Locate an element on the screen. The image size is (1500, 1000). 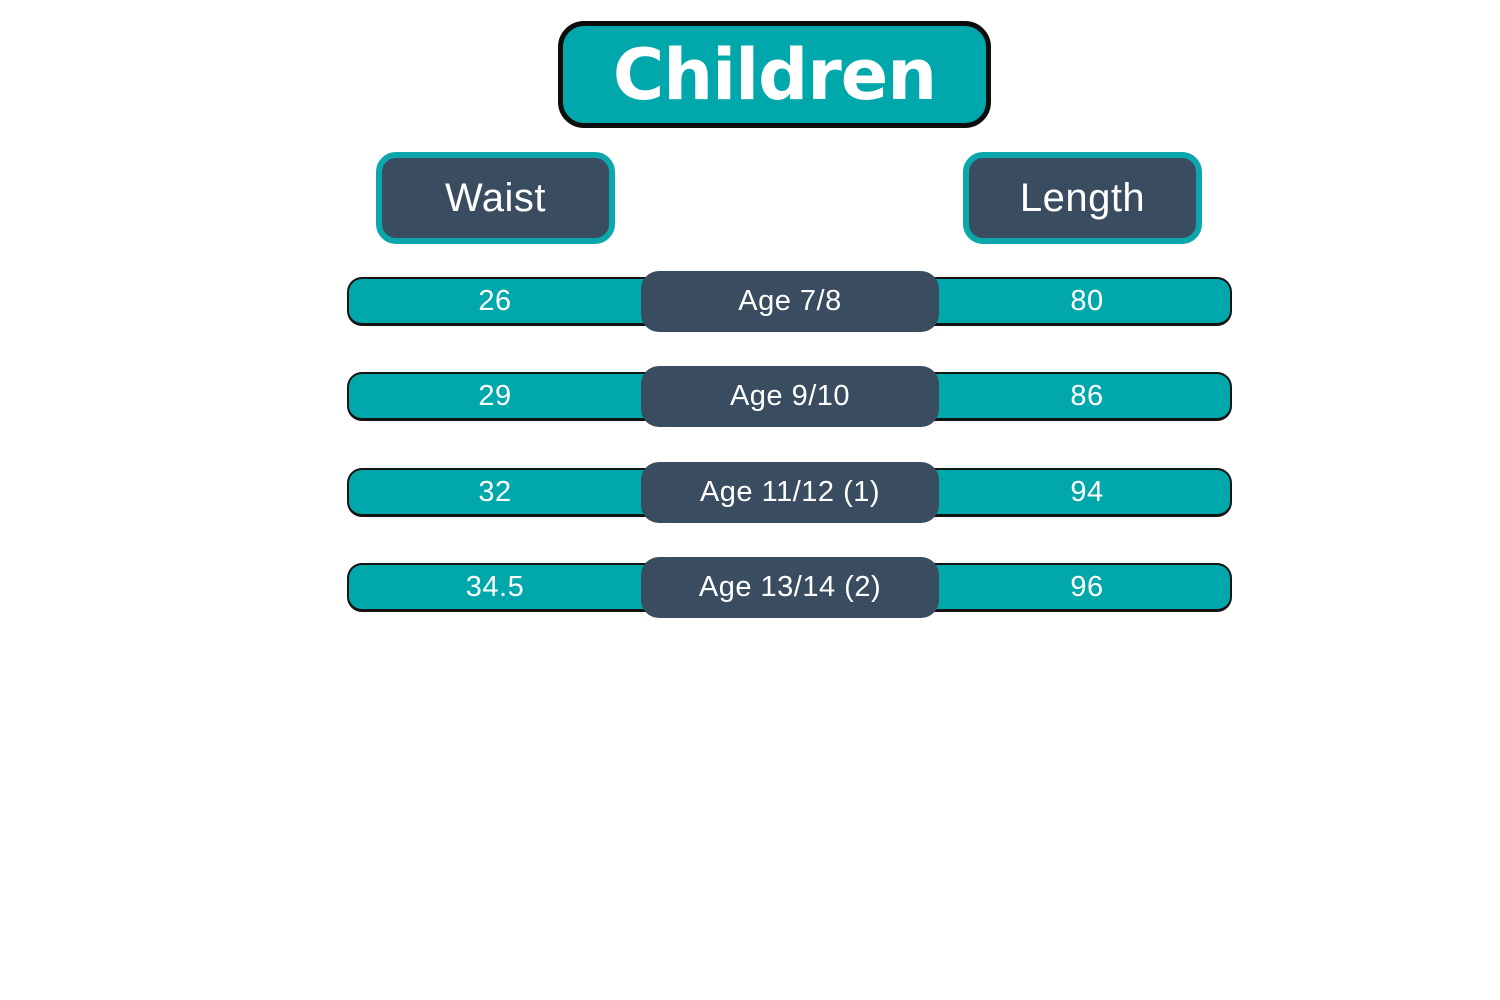
column-header-length: Length is located at coordinates (1082, 198).